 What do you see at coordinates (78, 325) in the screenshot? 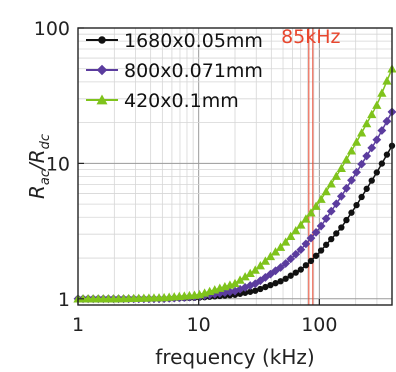
I see `x-tick-label: 1` at bounding box center [78, 325].